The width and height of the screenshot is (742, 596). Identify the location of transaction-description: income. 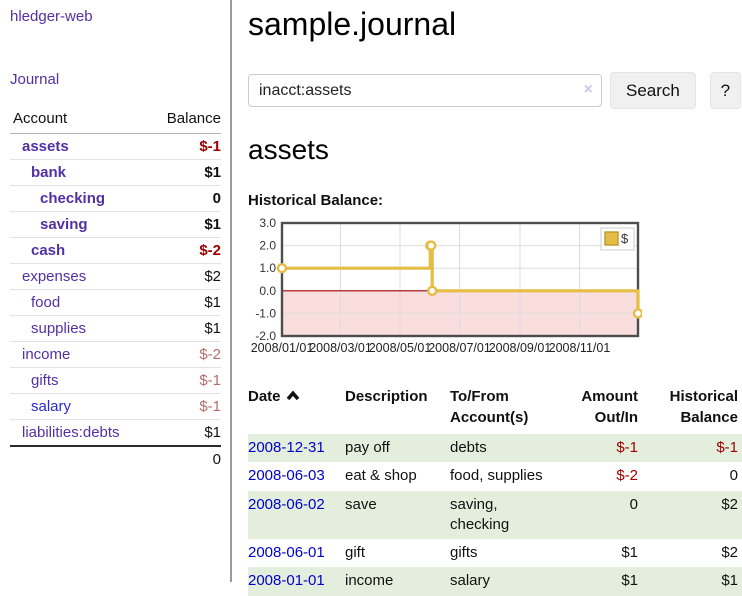
(397, 581).